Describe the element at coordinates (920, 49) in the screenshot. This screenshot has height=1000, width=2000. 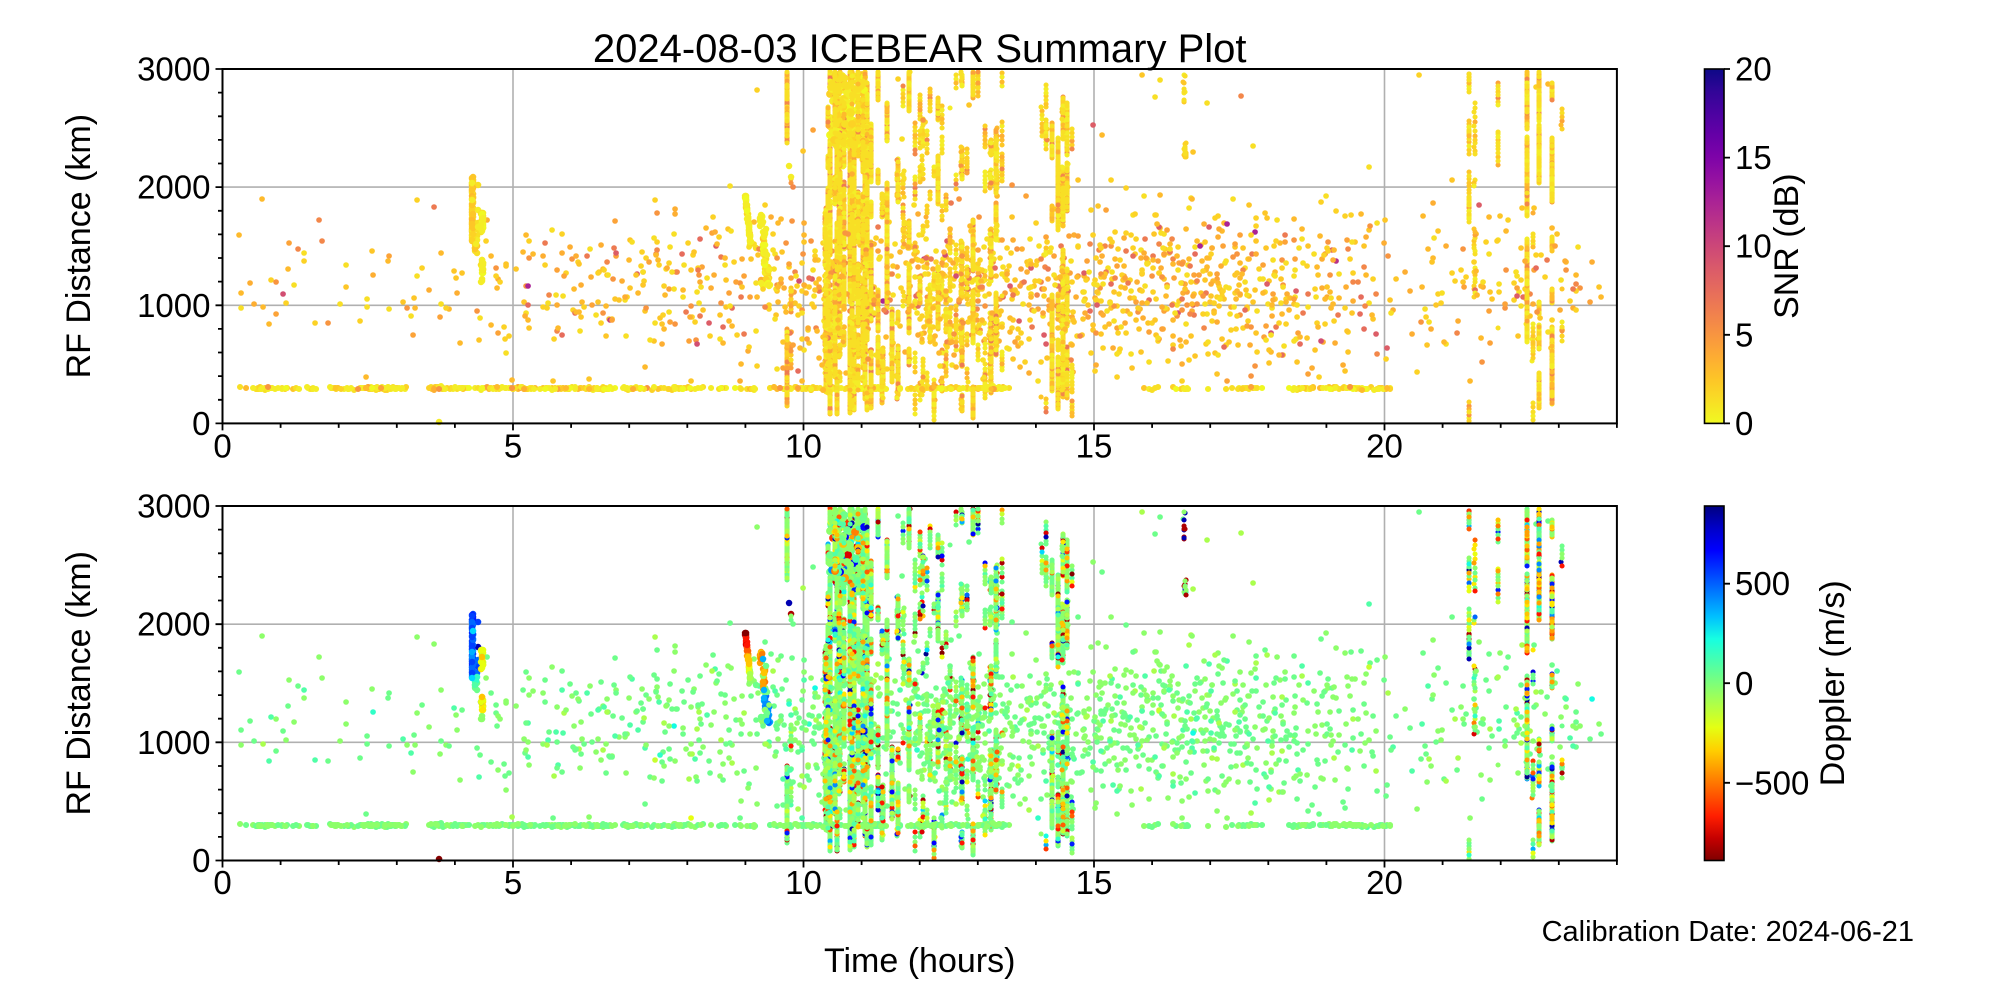
I see `svg-text:2024-08-03 ICEBEAR Summary Plo: 2024-08-03 ICEBEAR Summary Plot` at that location.